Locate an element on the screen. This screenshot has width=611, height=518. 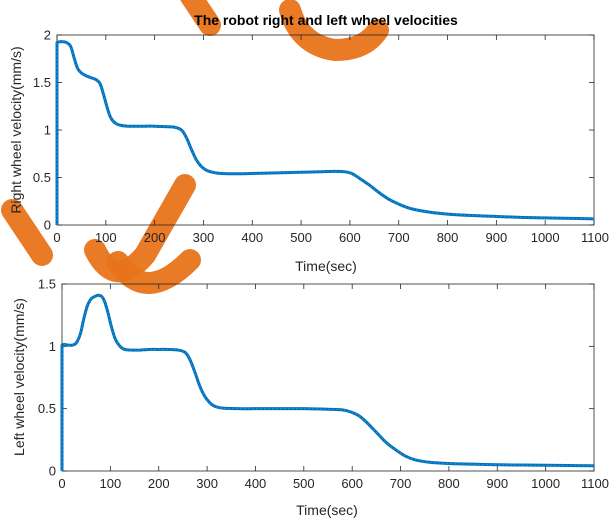
y-axis-label: Left wheel velocity(mm/s) is located at coordinates (19, 377).